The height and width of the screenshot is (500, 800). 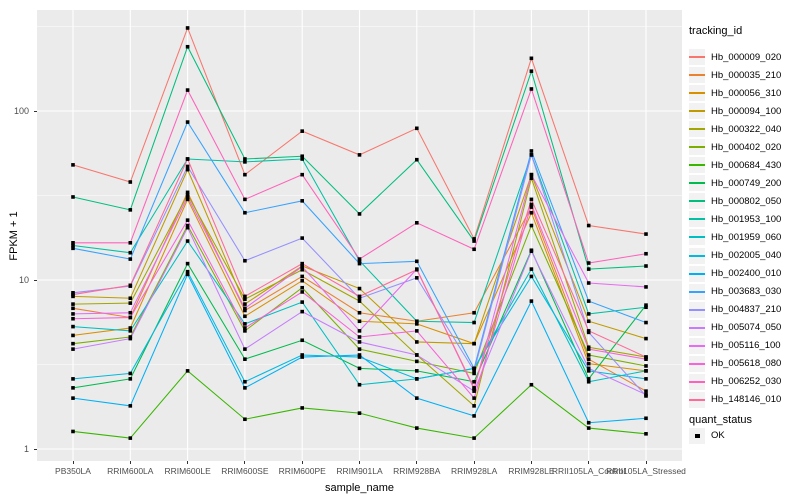 I want to click on legend-item-label: Hb_000322_040, so click(x=746, y=129).